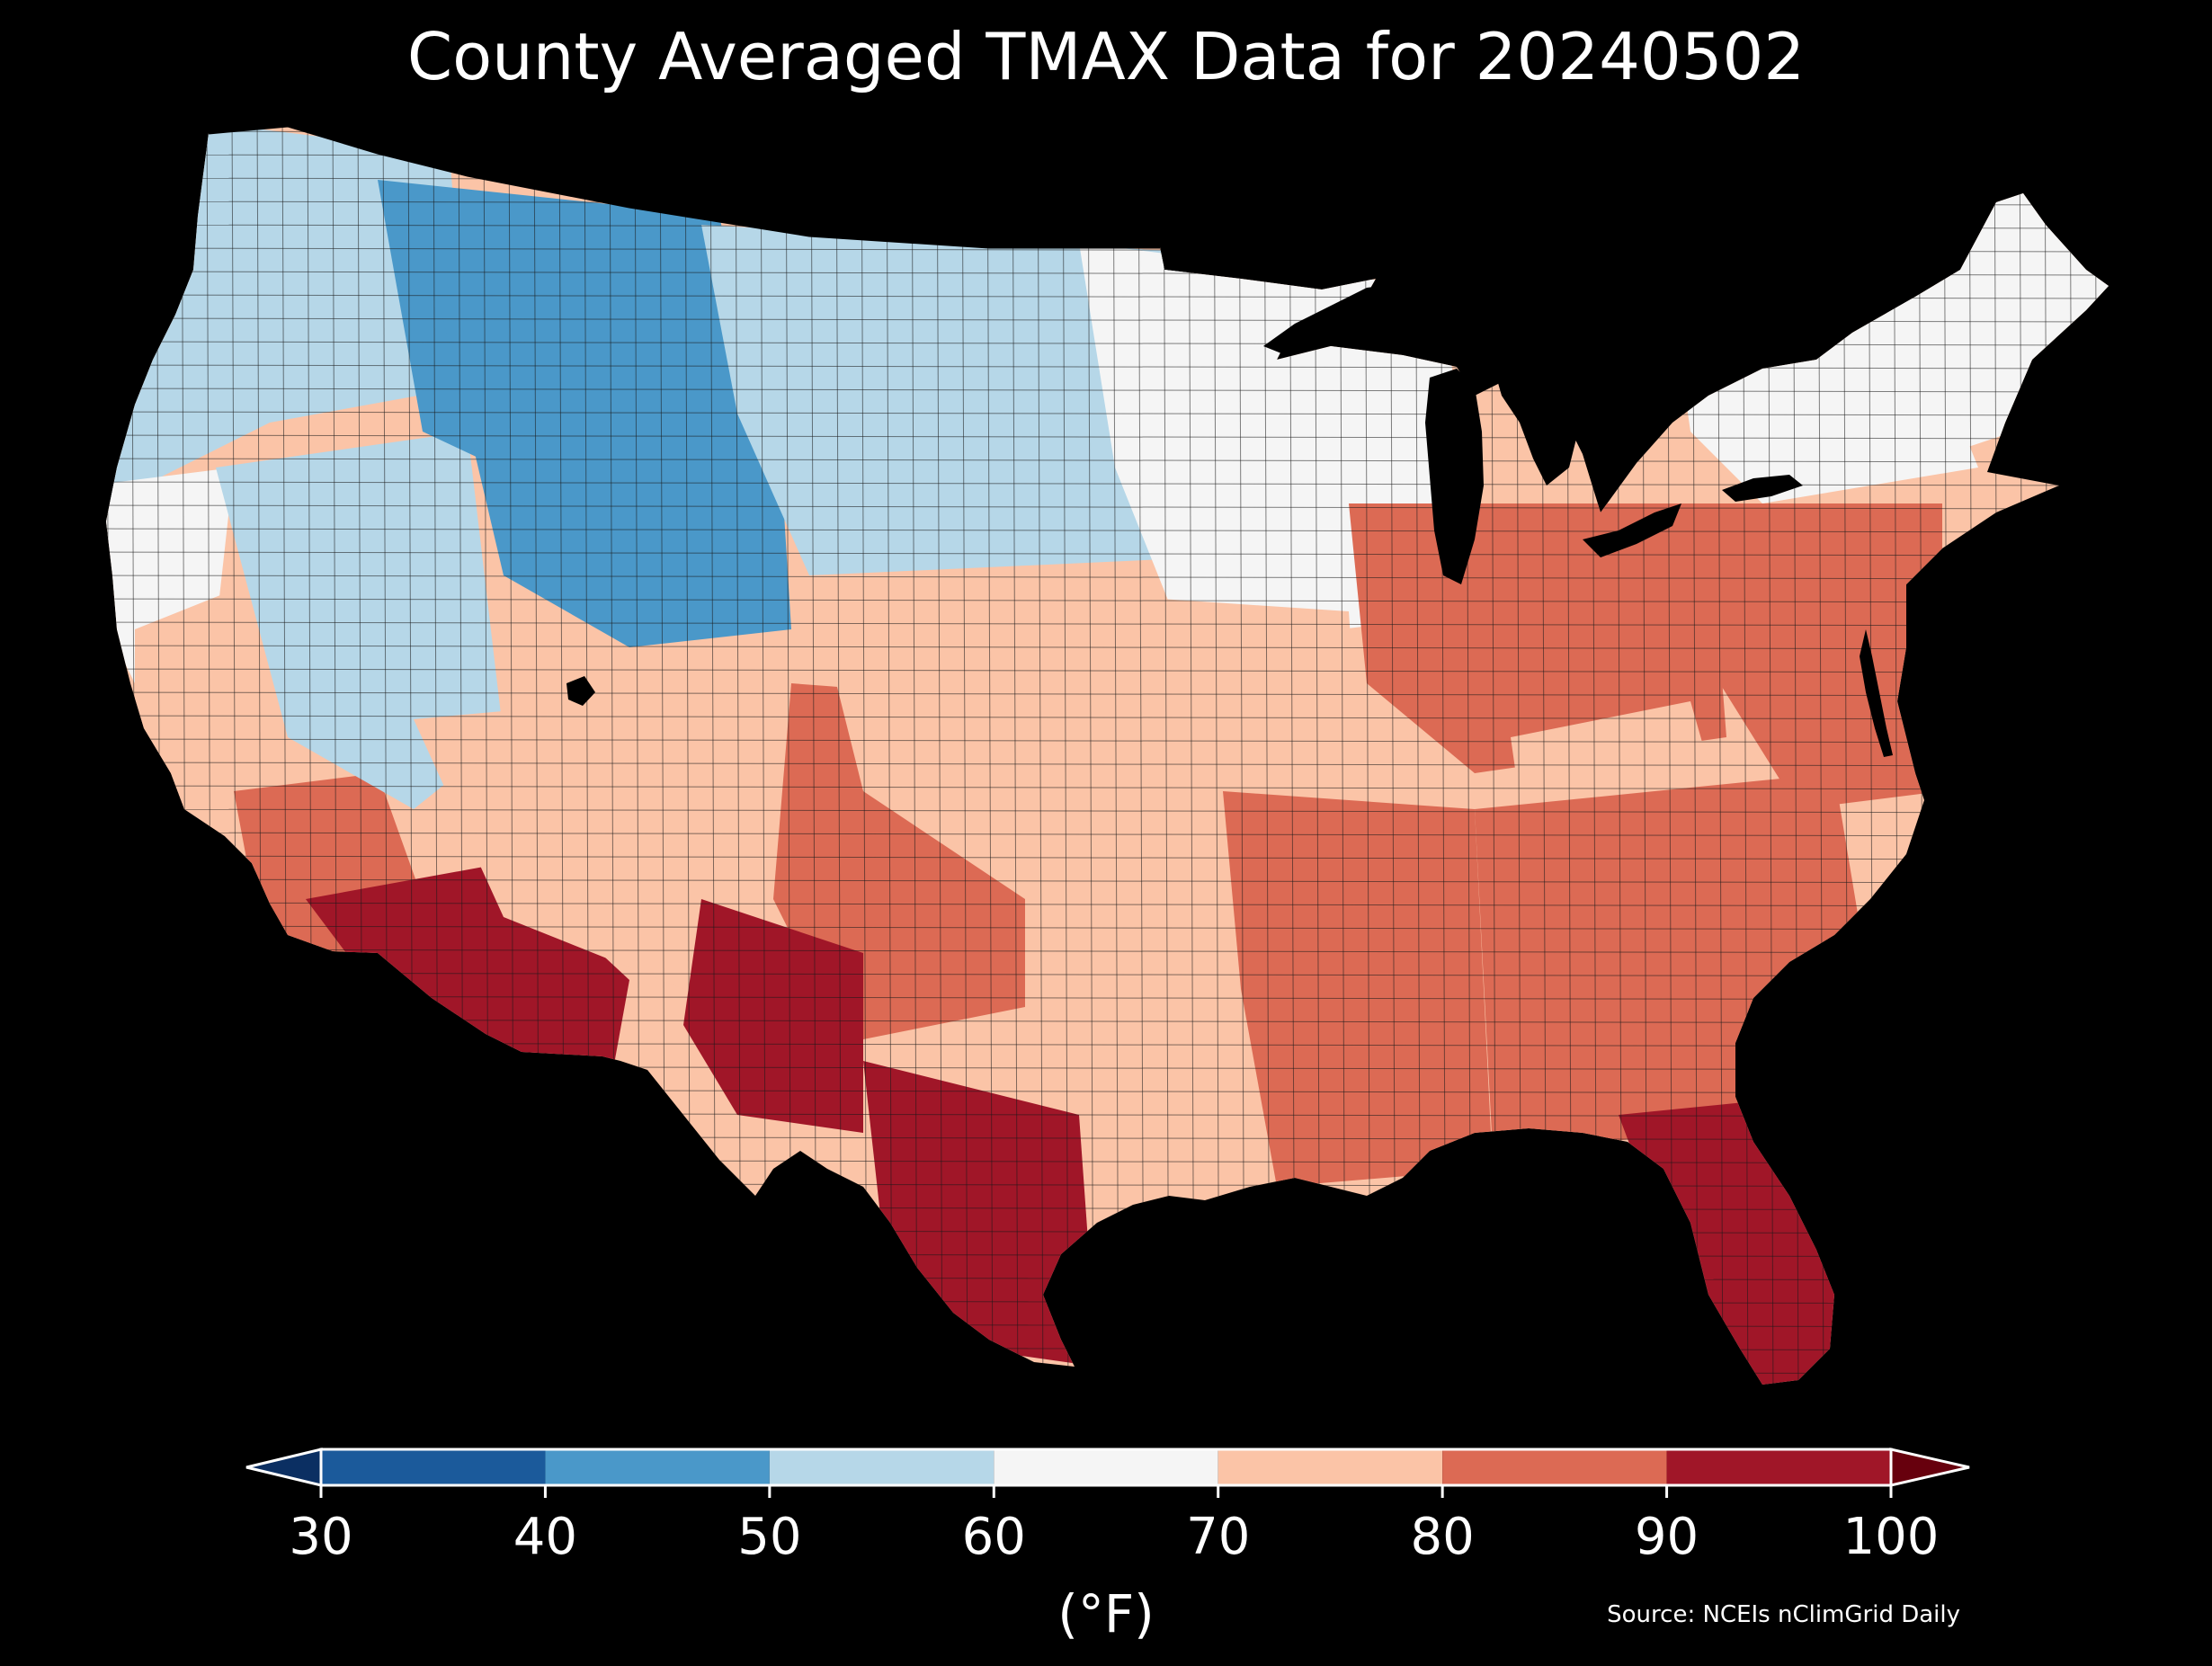 Image resolution: width=2212 pixels, height=1666 pixels. I want to click on colorbar-tick-label: 80, so click(1442, 1537).